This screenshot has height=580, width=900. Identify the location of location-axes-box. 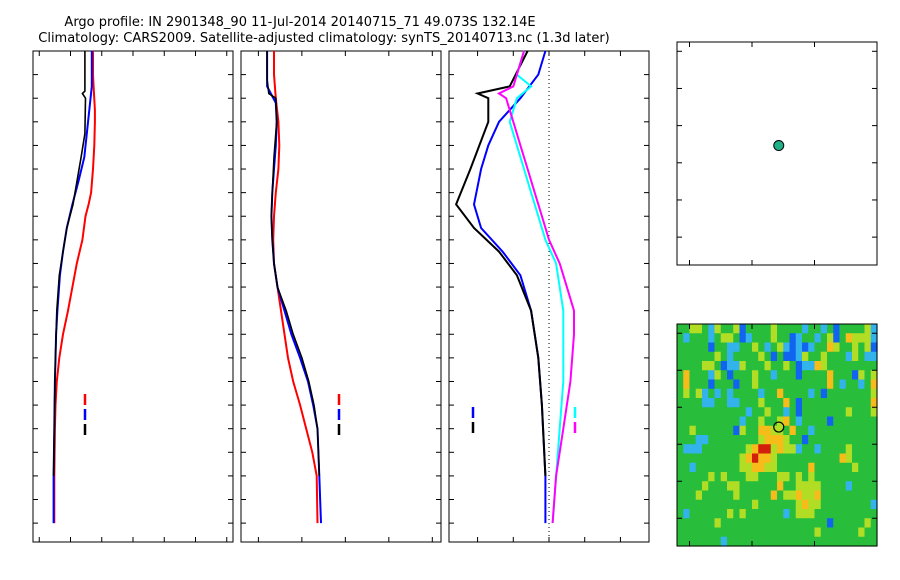
(777, 153).